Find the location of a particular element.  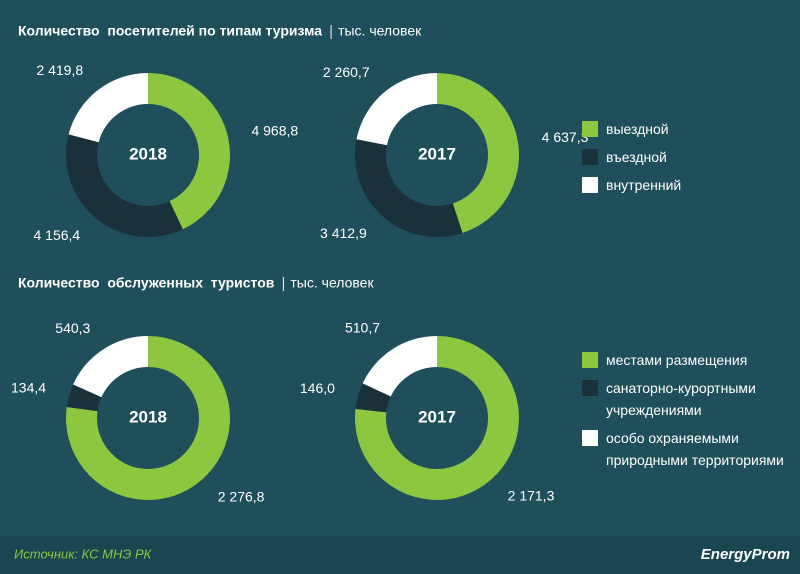

section-title: Количество обслуженных туристов is located at coordinates (146, 283).